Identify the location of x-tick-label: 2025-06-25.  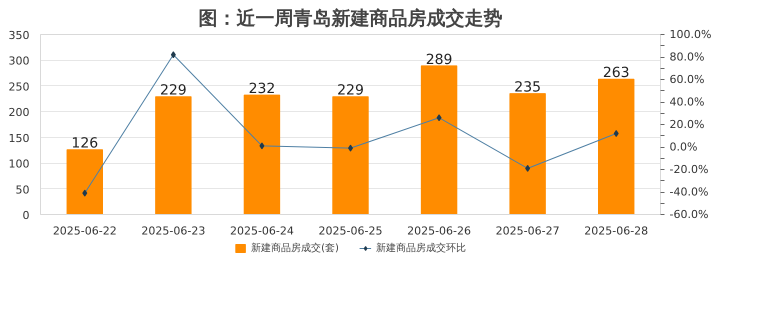
(350, 231).